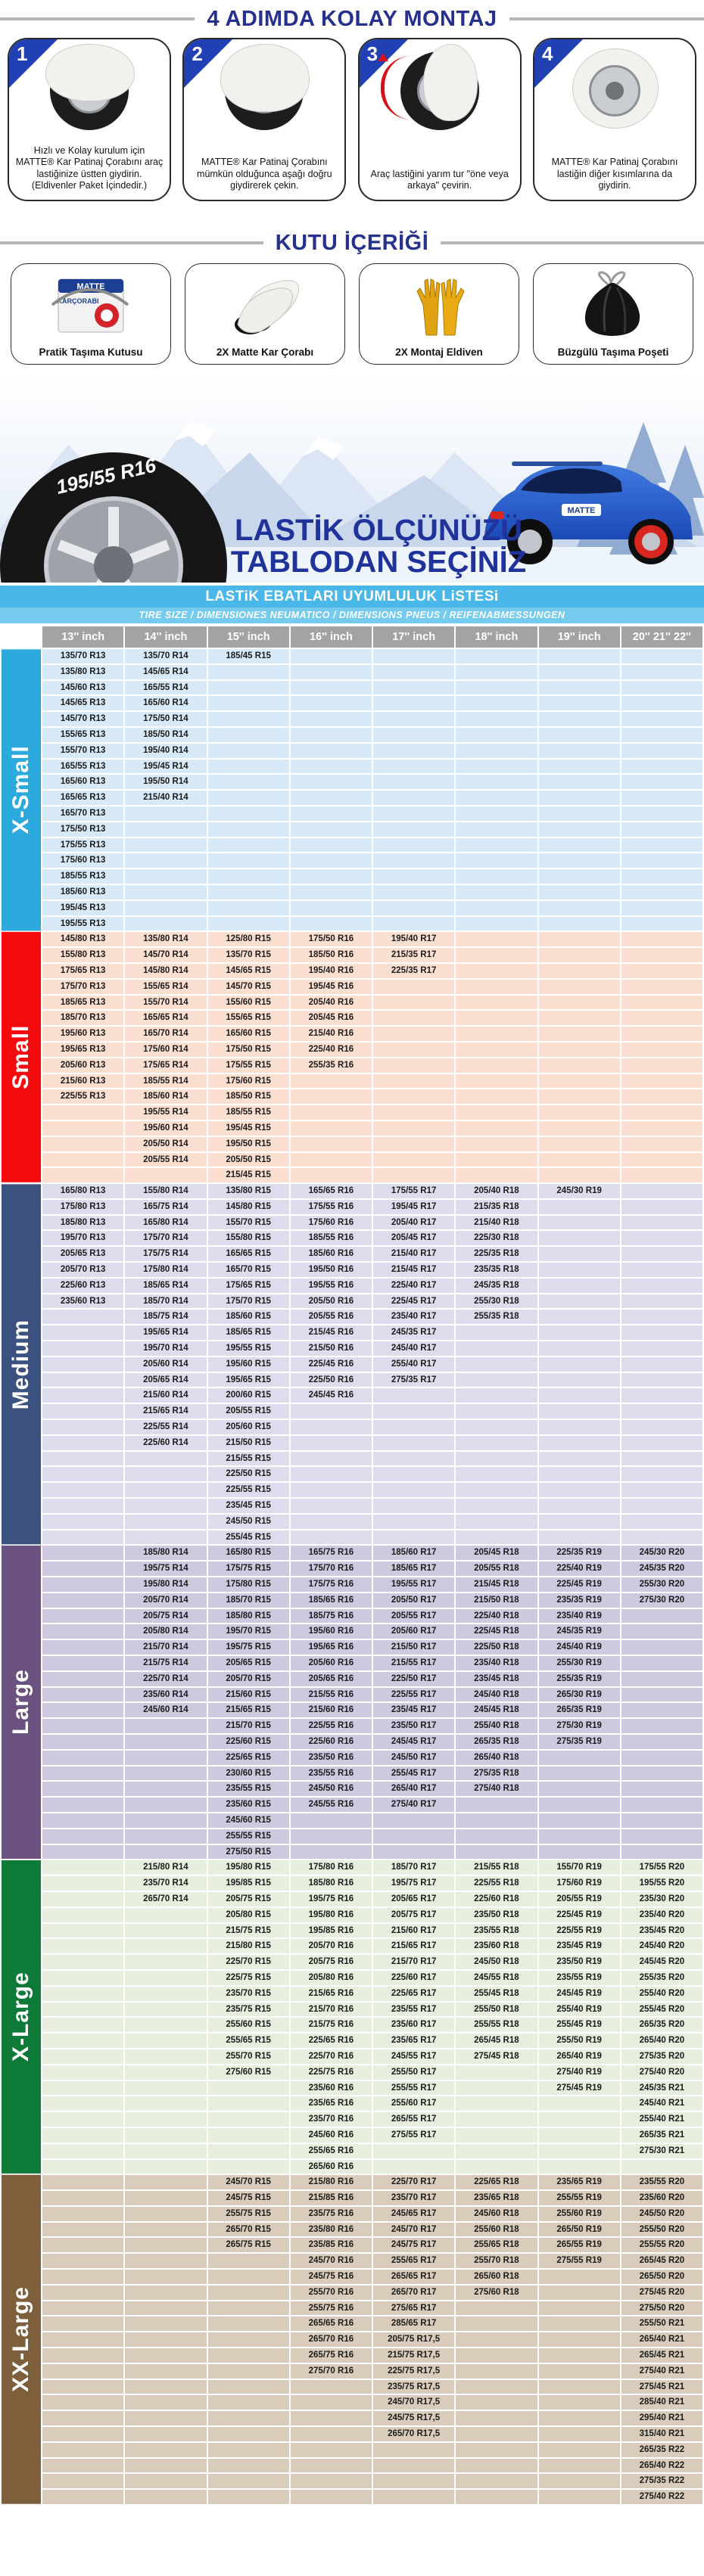  What do you see at coordinates (83, 798) in the screenshot?
I see `tire-size-cell: 165/65 R13` at bounding box center [83, 798].